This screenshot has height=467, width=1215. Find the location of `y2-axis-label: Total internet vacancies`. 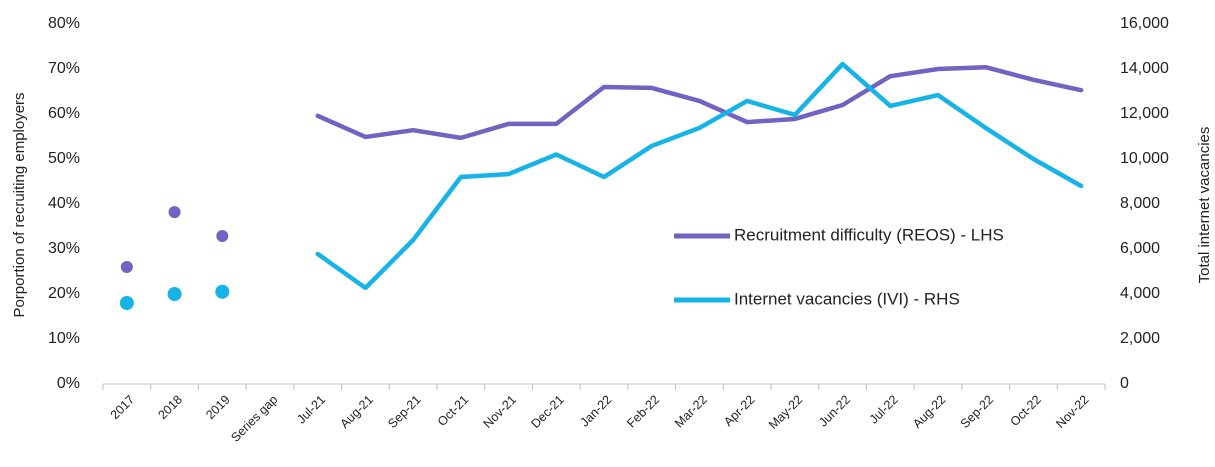

y2-axis-label: Total internet vacancies is located at coordinates (1204, 205).